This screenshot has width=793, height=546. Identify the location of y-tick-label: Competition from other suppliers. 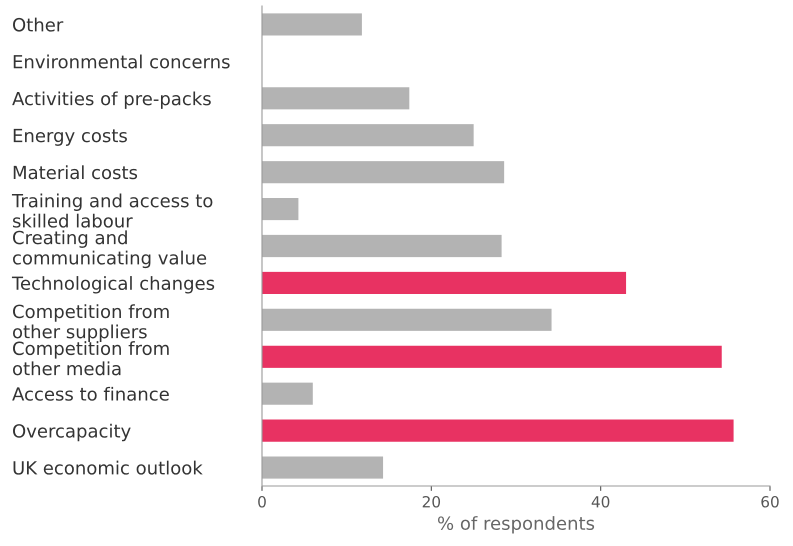
(90, 323).